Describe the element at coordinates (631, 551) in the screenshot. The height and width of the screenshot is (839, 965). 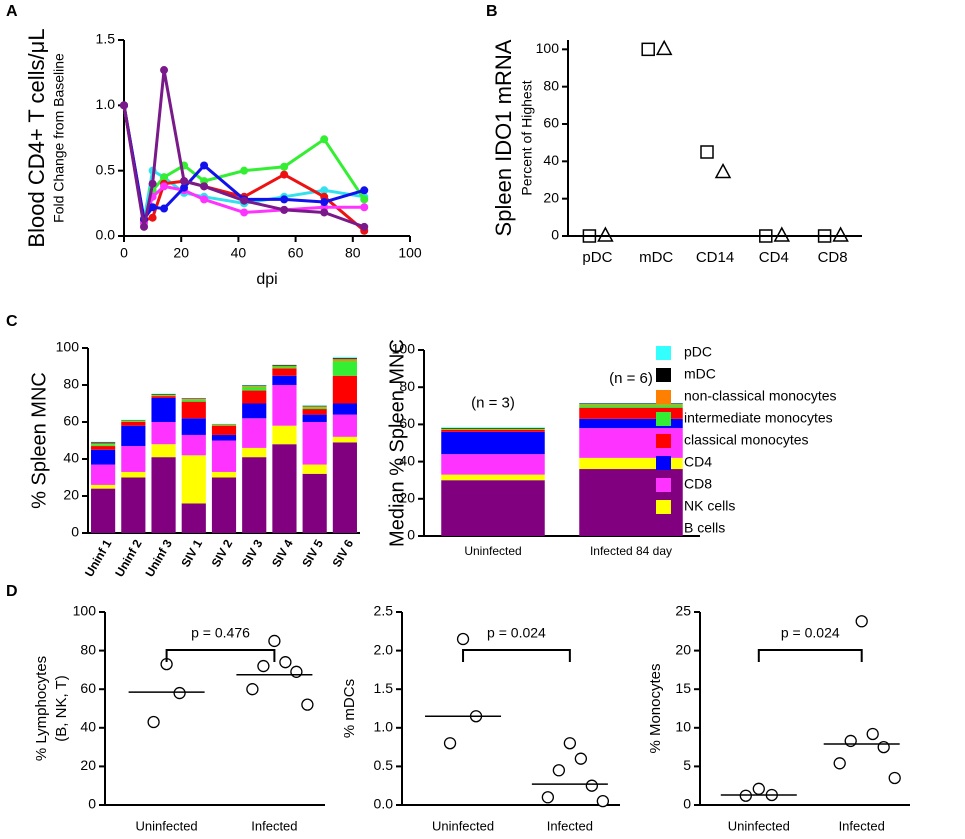
I see `x-tick-label: Infected 84 day` at that location.